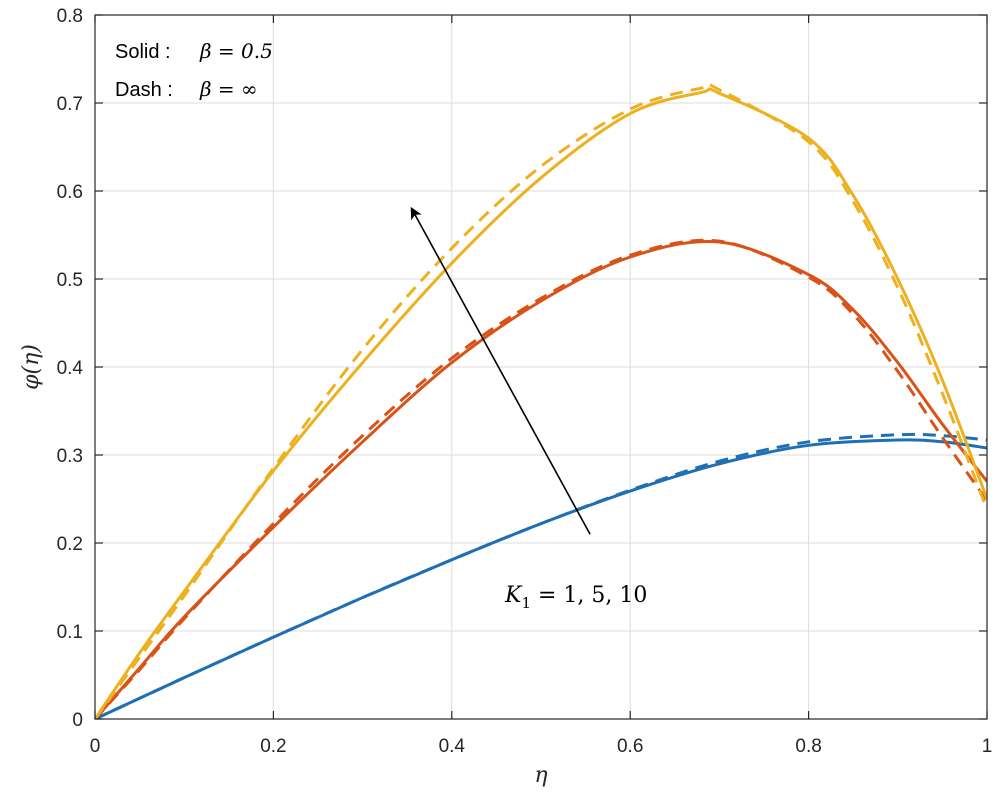 This screenshot has height=801, width=1000. I want to click on legend: Solid : β = 0.5 Dash : β = ∞, so click(194, 70).